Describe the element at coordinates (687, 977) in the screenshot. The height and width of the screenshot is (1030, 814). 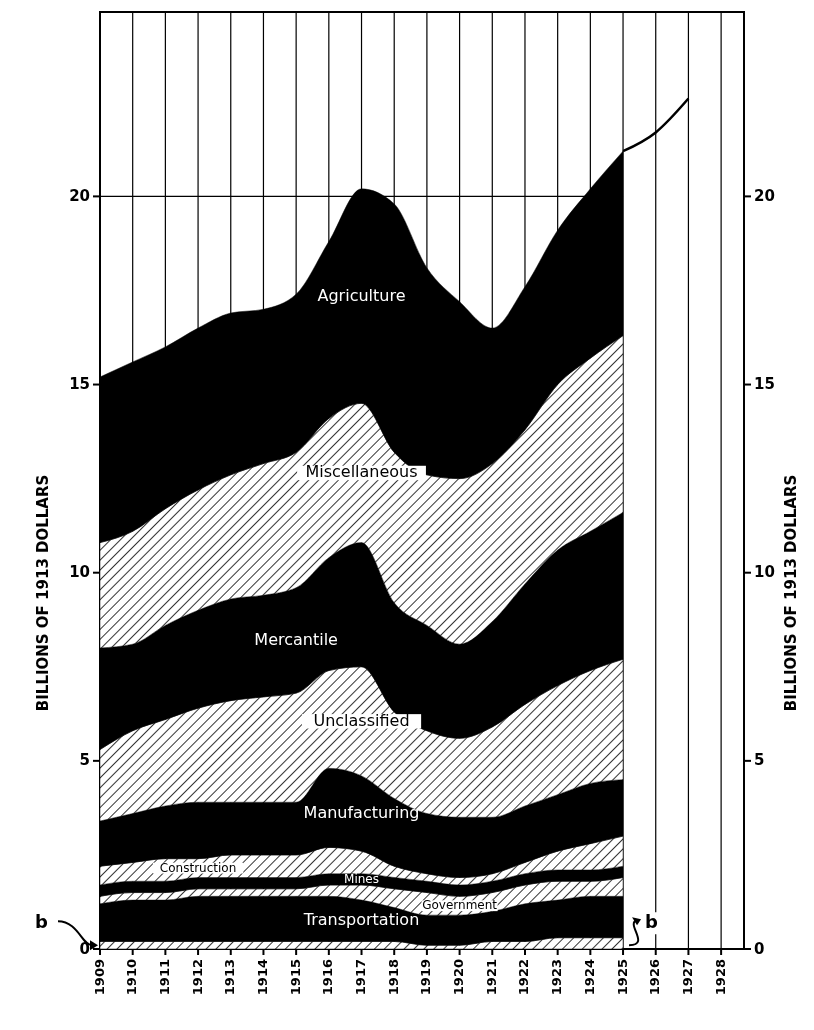
I see `x-tick-label: 1927` at that location.